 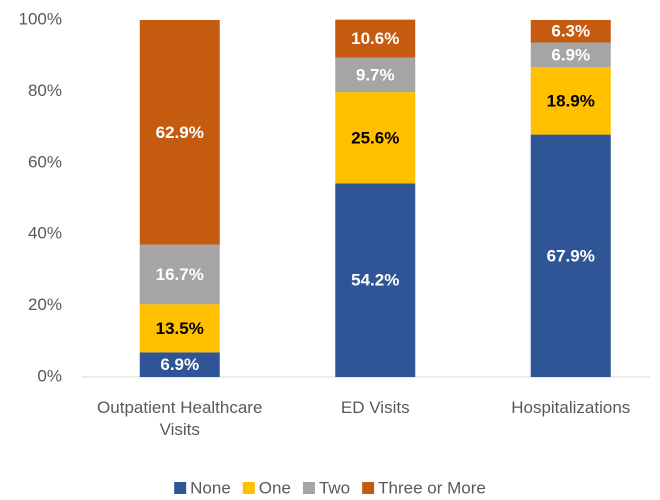 I want to click on value-label: 25.6%, so click(x=375, y=137).